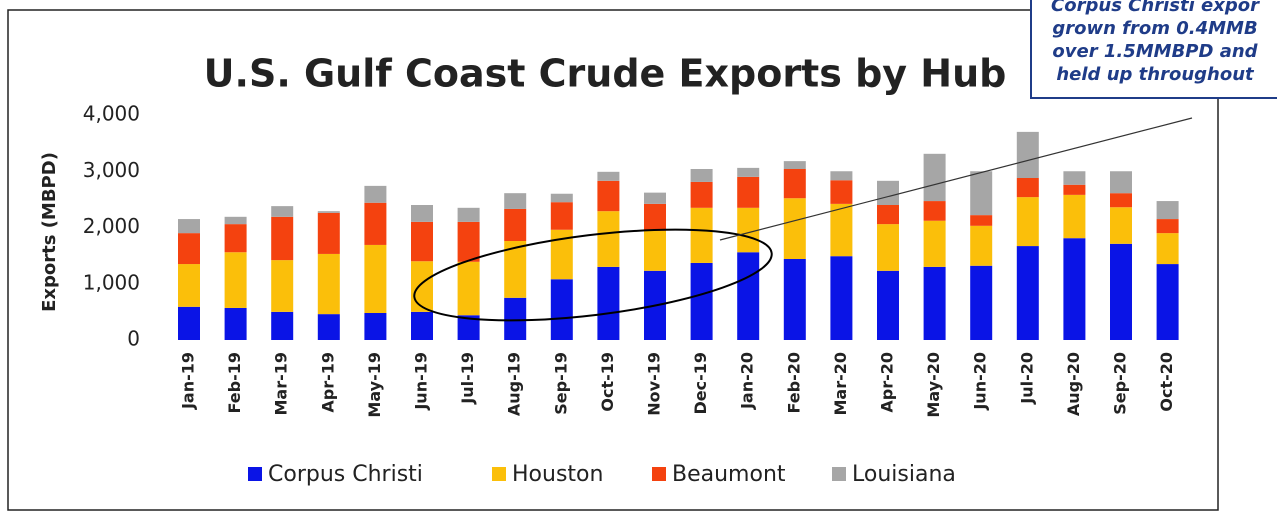 This screenshot has height=515, width=1277. I want to click on x-tick-label: Mar-20, so click(840, 384).